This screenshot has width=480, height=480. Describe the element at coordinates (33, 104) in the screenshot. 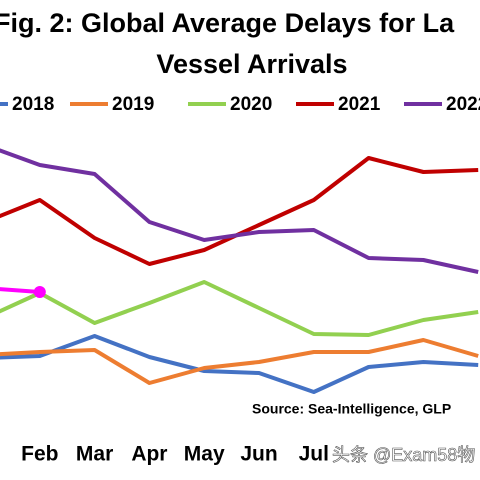

I see `legend-label: 2018` at that location.